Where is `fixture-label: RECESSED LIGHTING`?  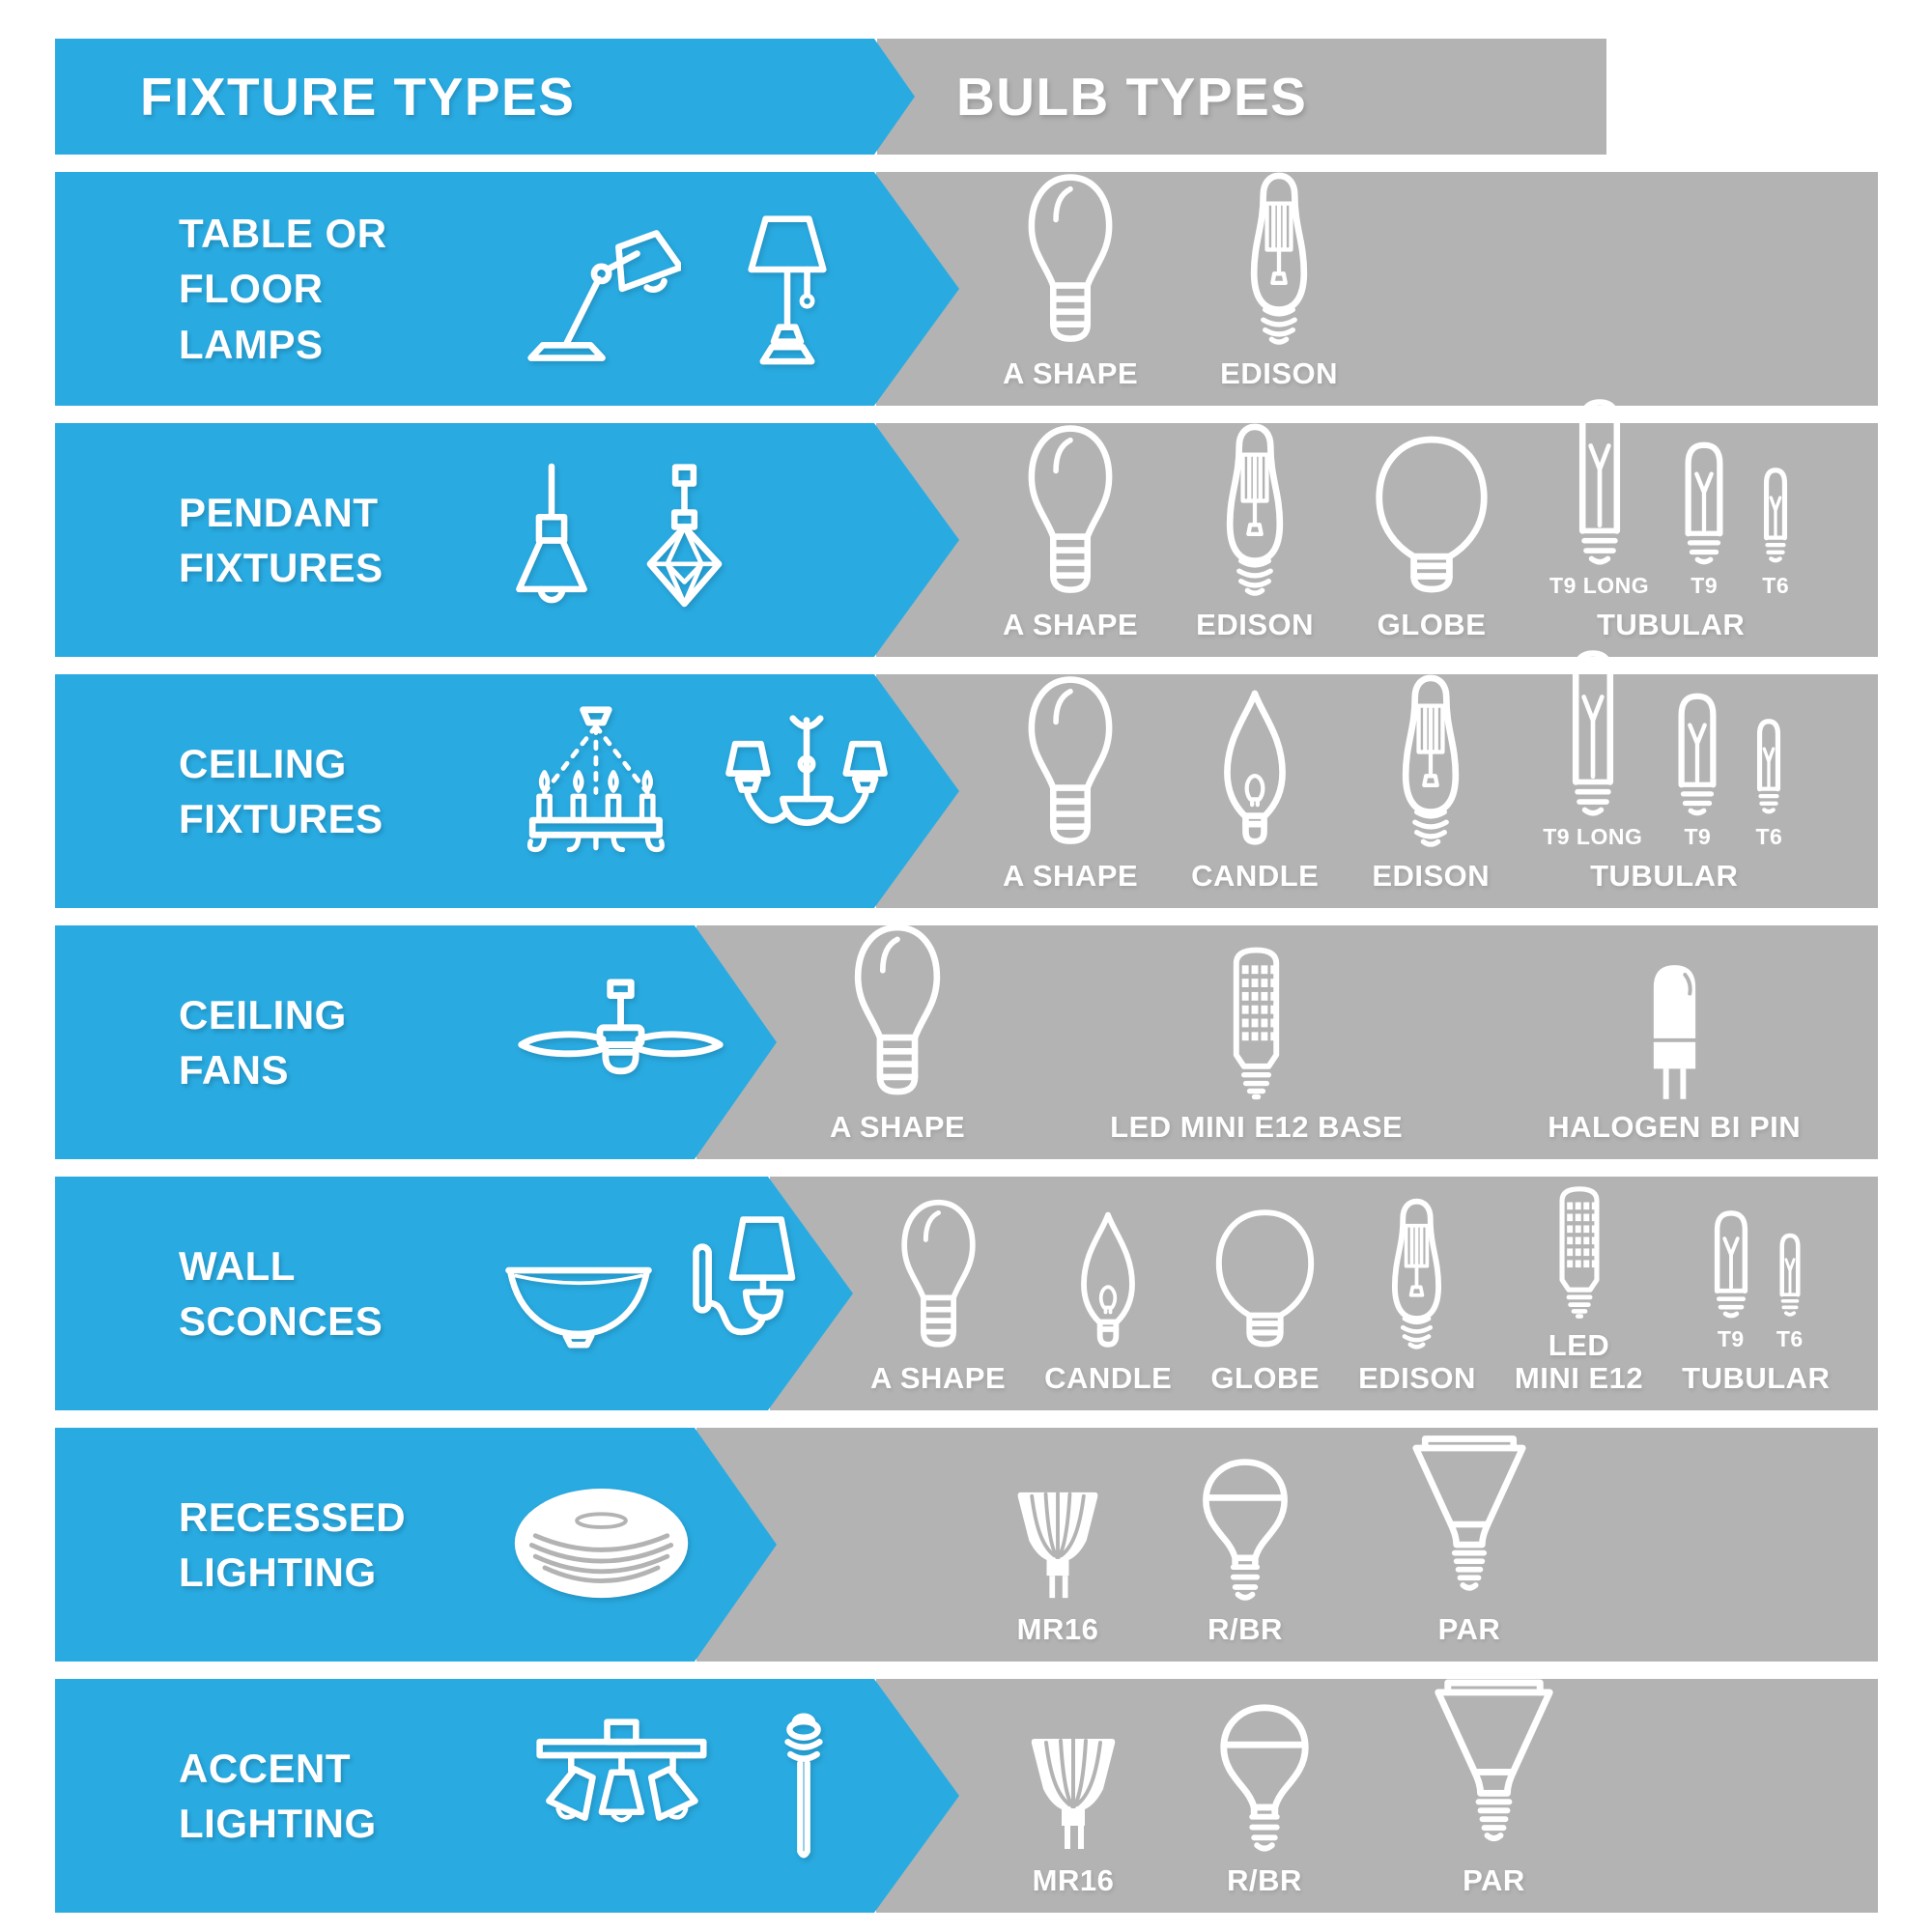
fixture-label: RECESSED LIGHTING is located at coordinates (293, 1544).